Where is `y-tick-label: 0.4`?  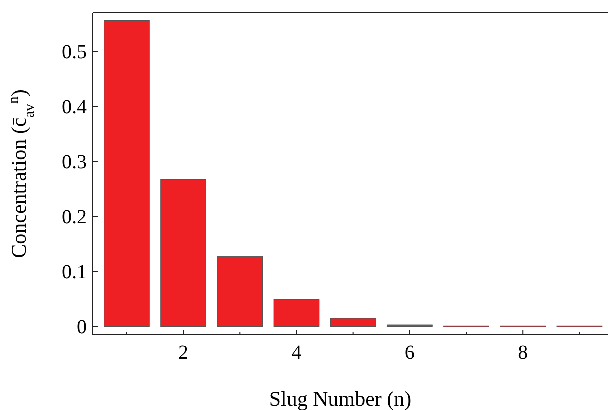
y-tick-label: 0.4 is located at coordinates (74, 107).